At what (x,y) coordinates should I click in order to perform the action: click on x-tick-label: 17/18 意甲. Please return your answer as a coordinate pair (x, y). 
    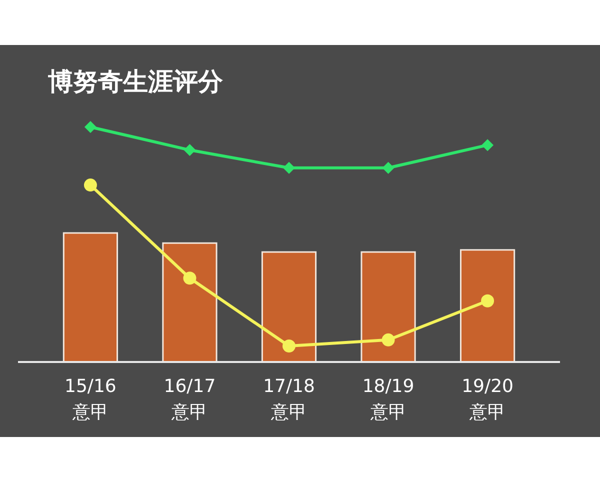
    Looking at the image, I should click on (289, 399).